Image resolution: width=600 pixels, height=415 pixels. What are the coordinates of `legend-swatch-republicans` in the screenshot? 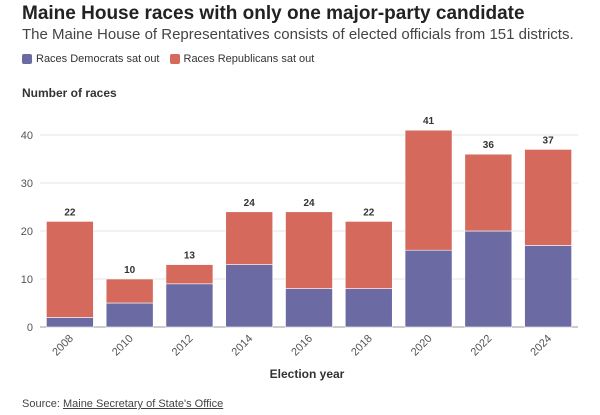 It's located at (174, 59).